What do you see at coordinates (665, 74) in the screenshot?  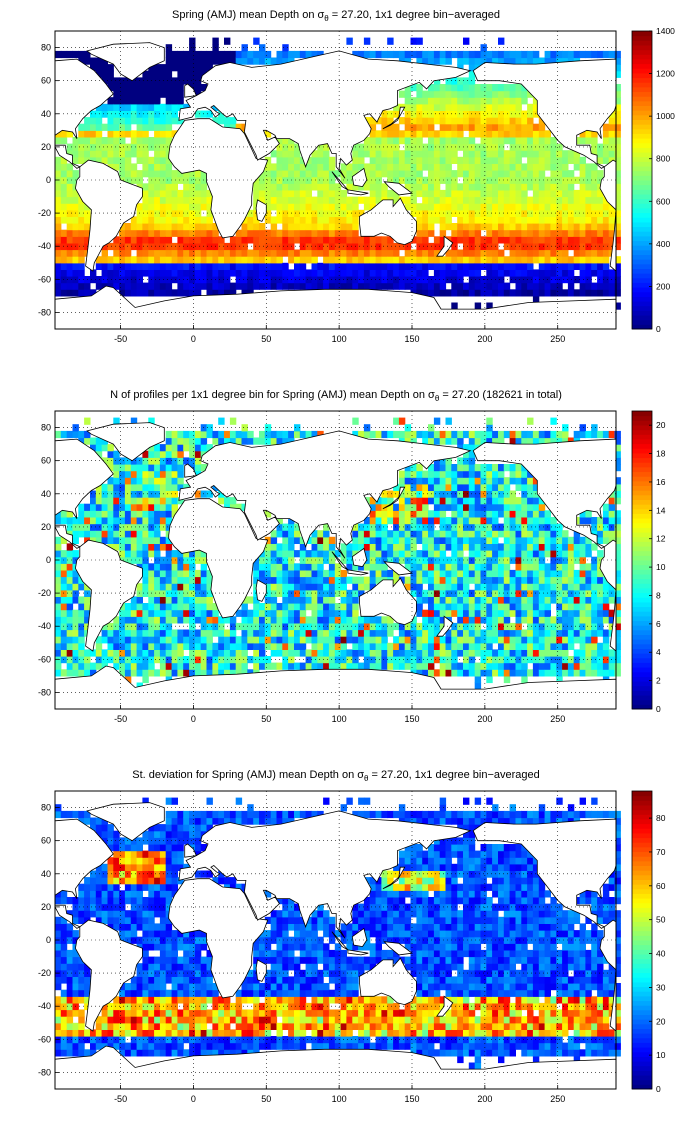 I see `colorbar-tick-label: 1200` at bounding box center [665, 74].